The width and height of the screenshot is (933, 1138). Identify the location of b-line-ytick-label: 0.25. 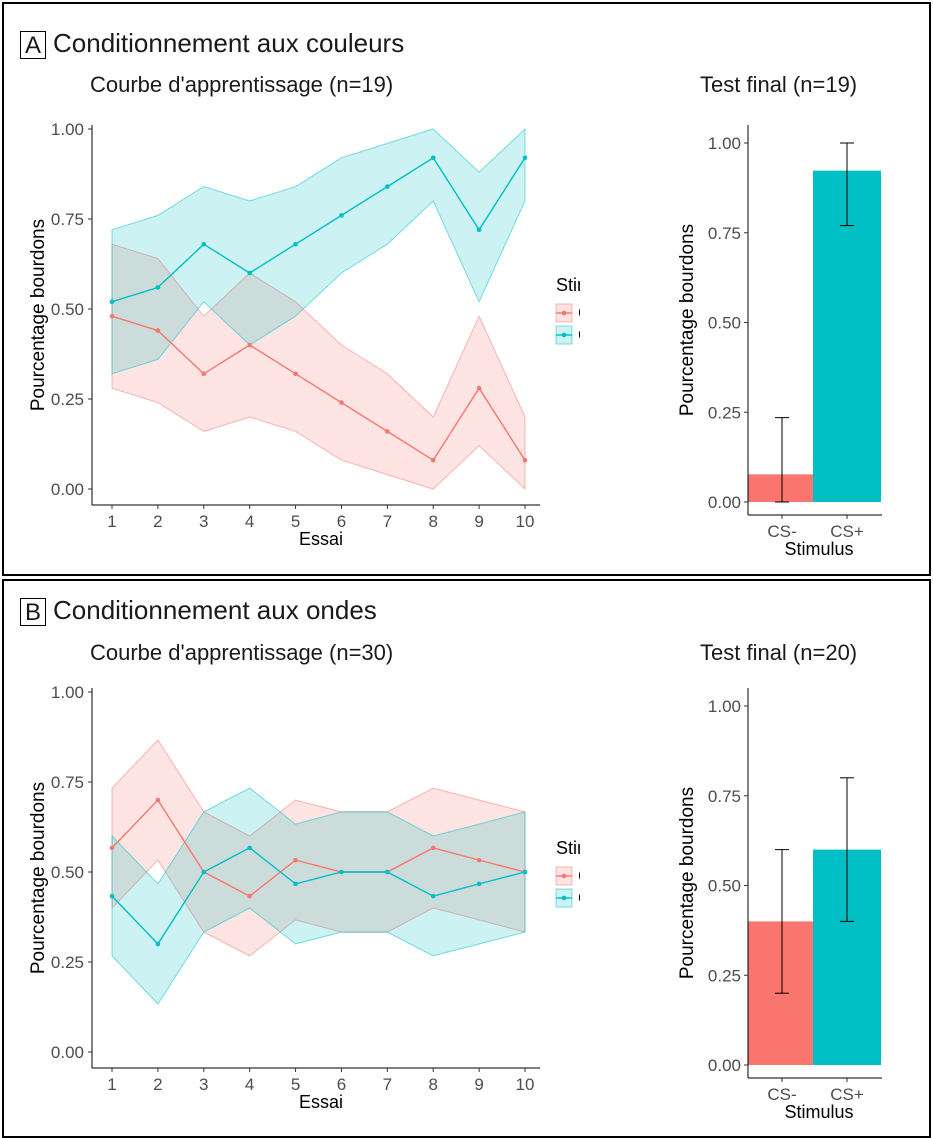
(67, 962).